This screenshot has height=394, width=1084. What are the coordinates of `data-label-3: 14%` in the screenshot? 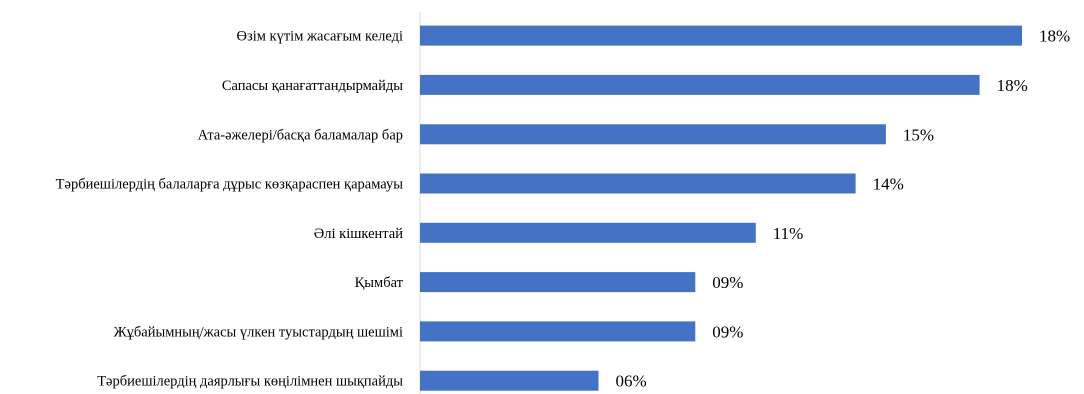 It's located at (888, 184).